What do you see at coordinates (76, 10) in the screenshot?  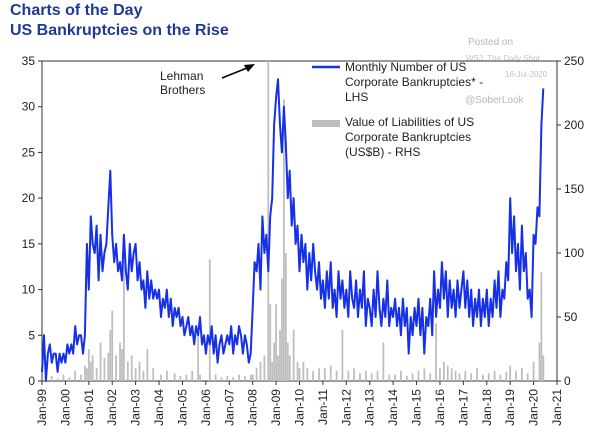 I see `page-title: Charts of the Day` at bounding box center [76, 10].